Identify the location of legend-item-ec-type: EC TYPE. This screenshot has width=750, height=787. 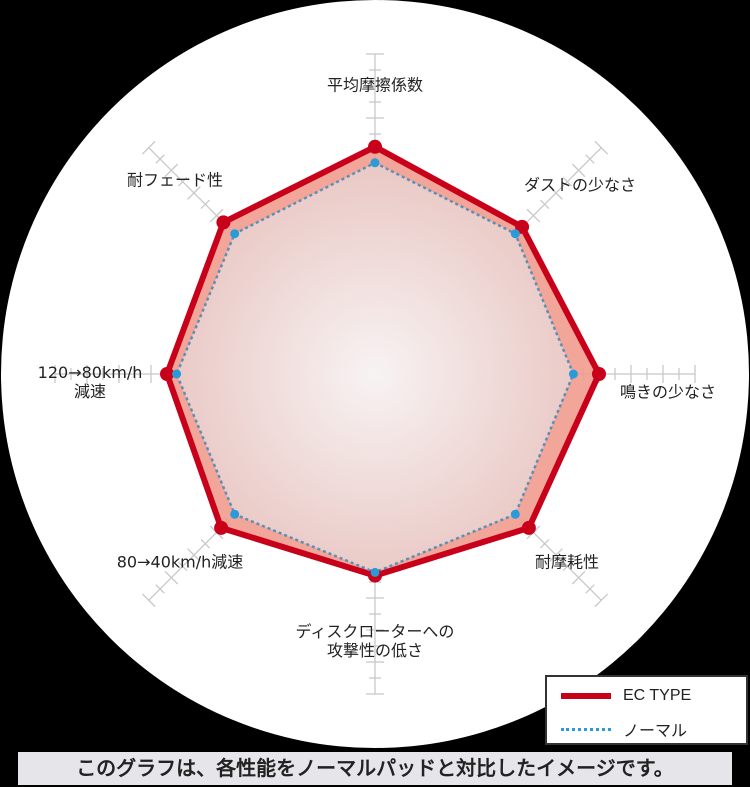
(626, 696).